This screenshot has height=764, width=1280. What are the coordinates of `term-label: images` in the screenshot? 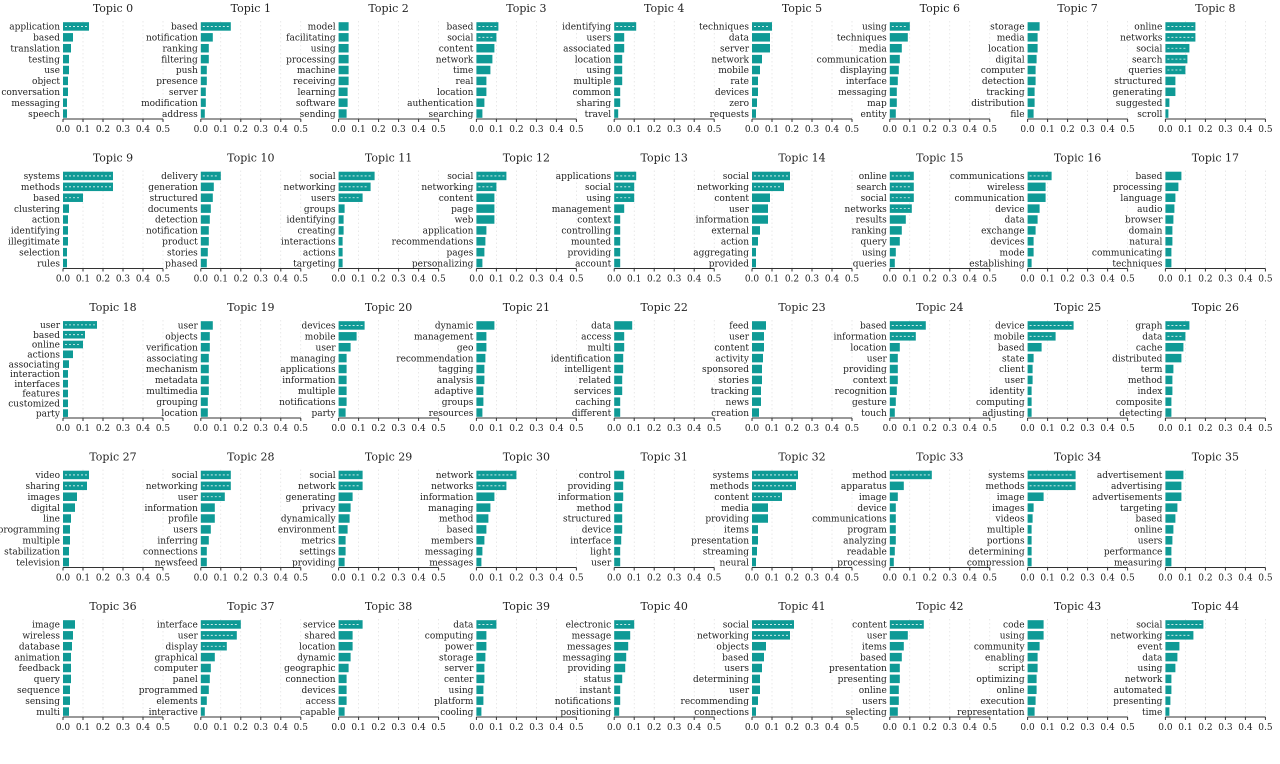 It's located at (1008, 509).